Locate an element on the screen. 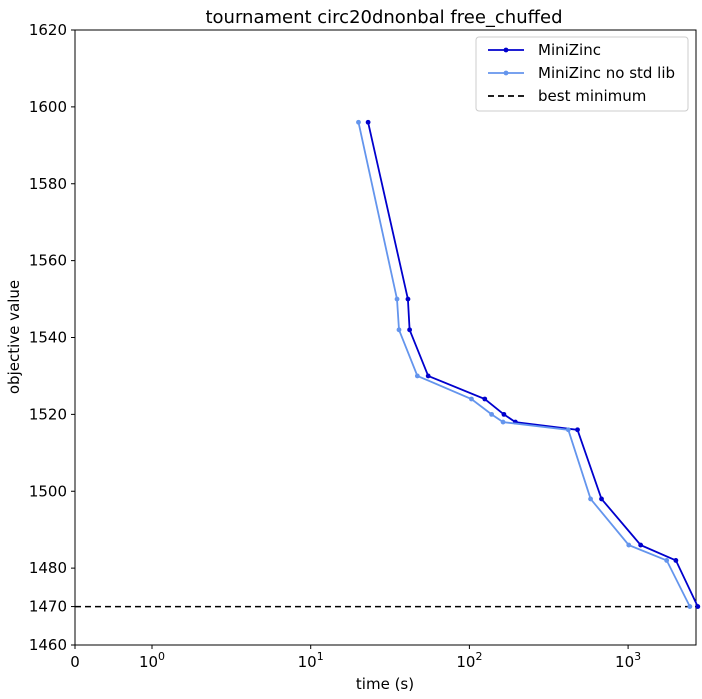 This screenshot has width=702, height=699. y-tick-label: 1500 is located at coordinates (48, 491).